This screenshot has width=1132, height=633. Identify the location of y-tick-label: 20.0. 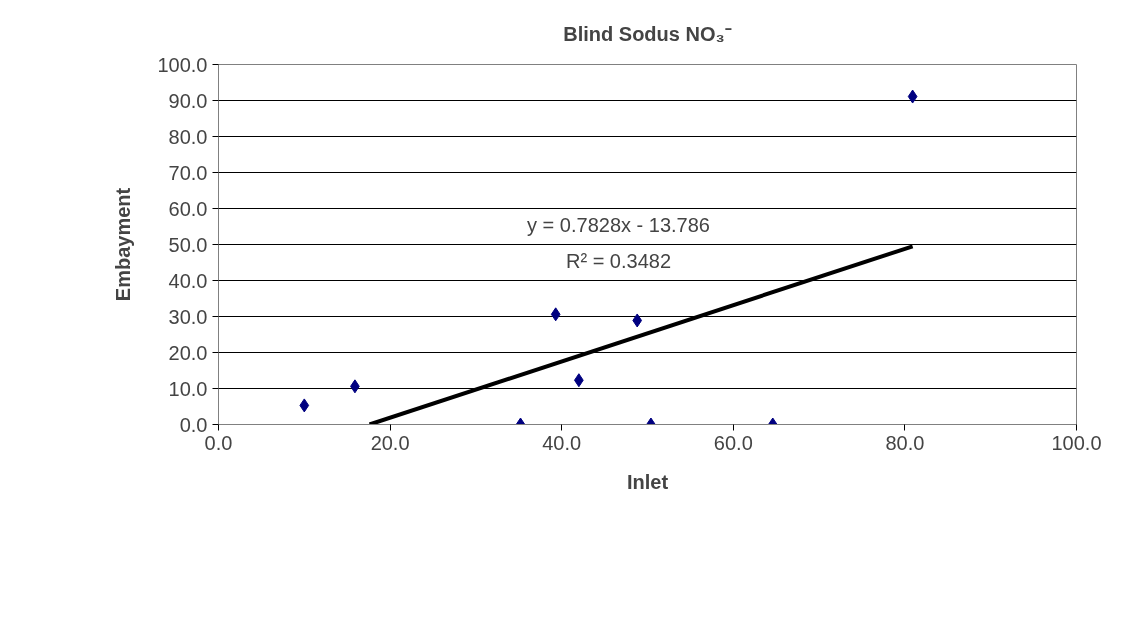
(188, 352).